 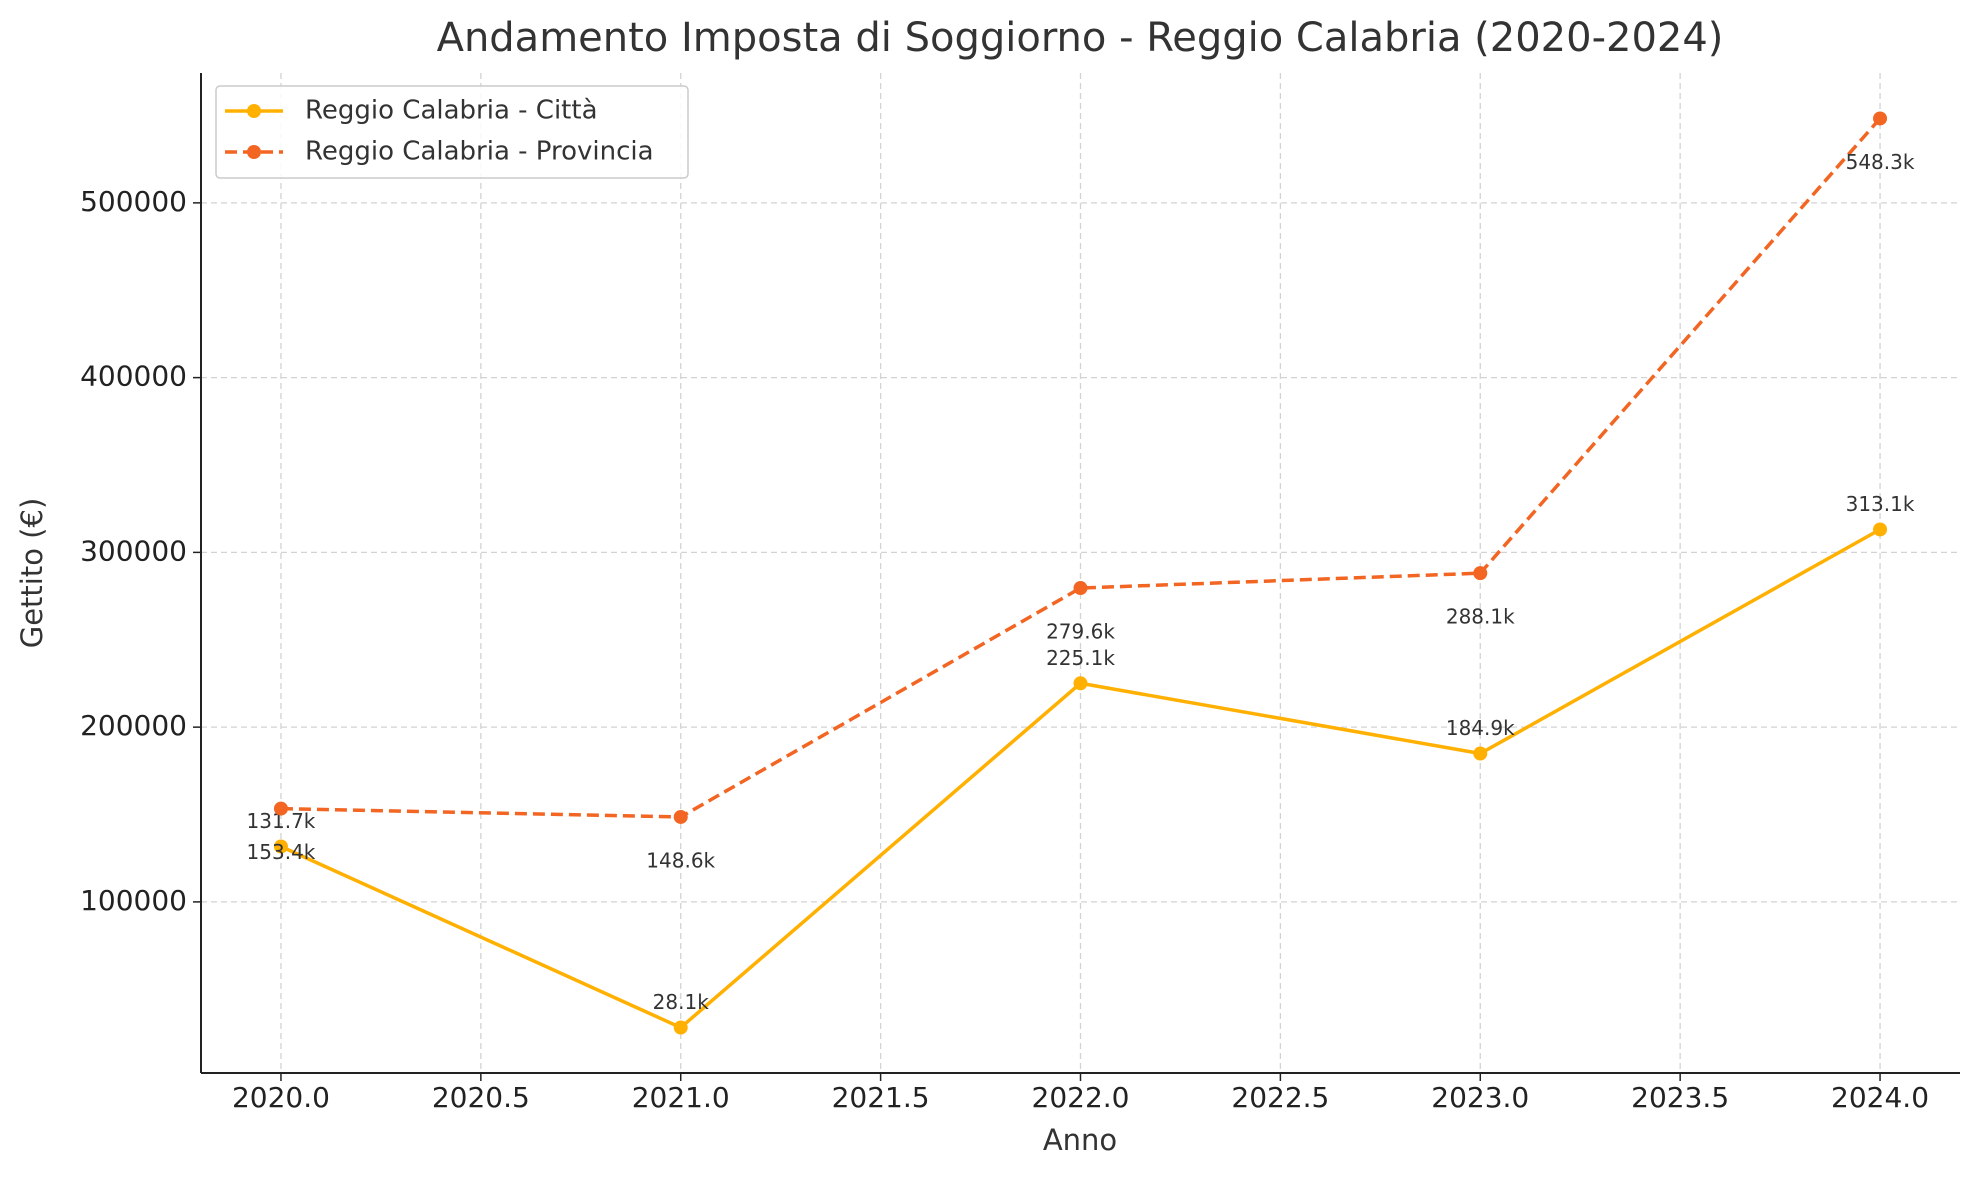 I want to click on data-label: 313.1k, so click(x=1880, y=504).